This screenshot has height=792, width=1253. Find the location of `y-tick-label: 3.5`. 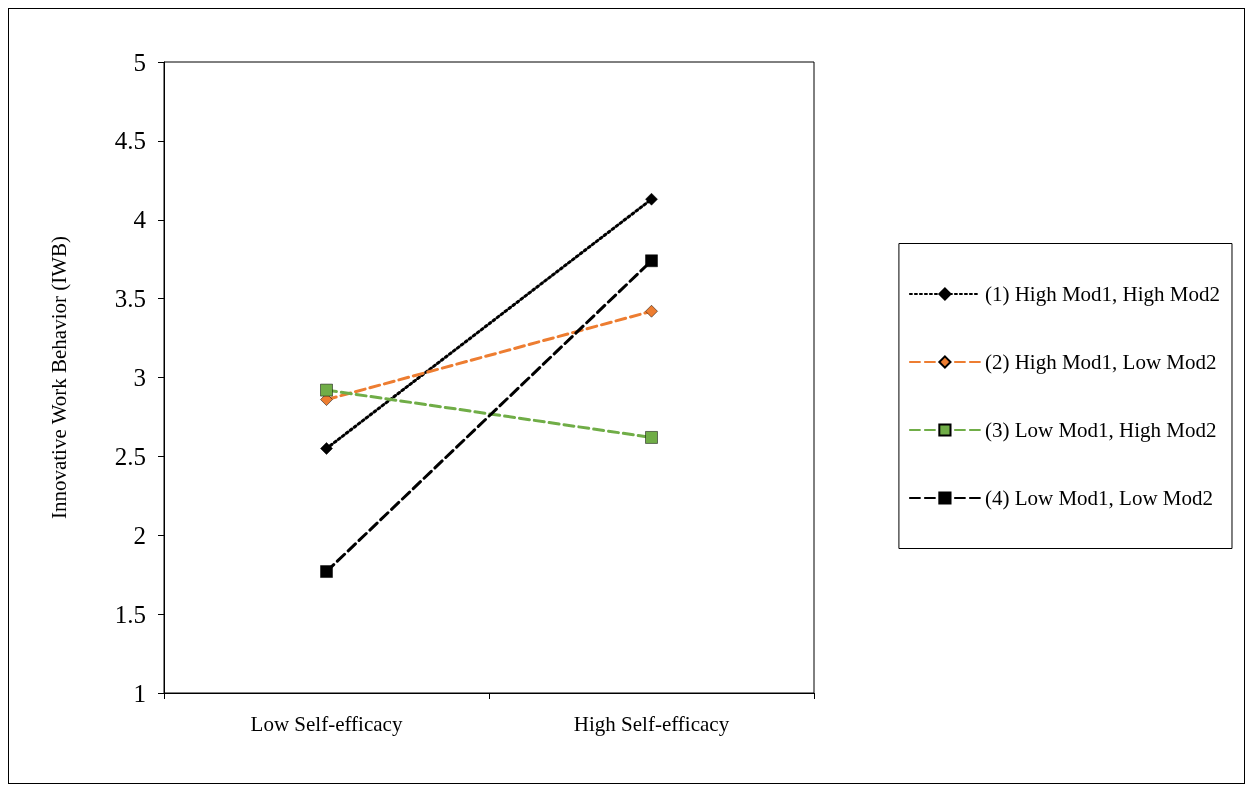

y-tick-label: 3.5 is located at coordinates (130, 299).